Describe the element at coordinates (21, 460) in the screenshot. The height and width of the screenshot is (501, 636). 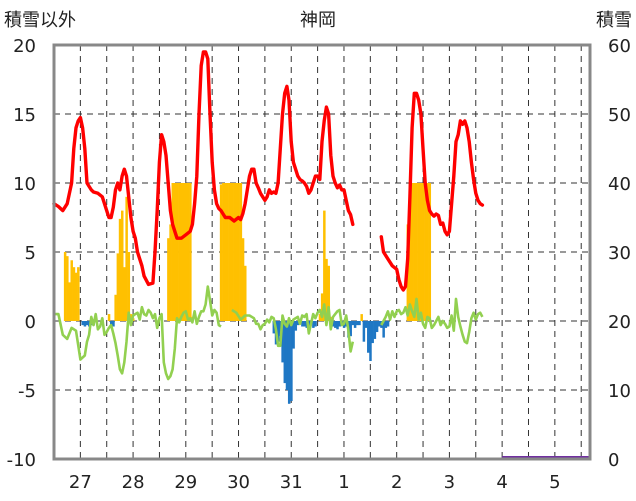
I see `y-left-tick-label: -10` at that location.